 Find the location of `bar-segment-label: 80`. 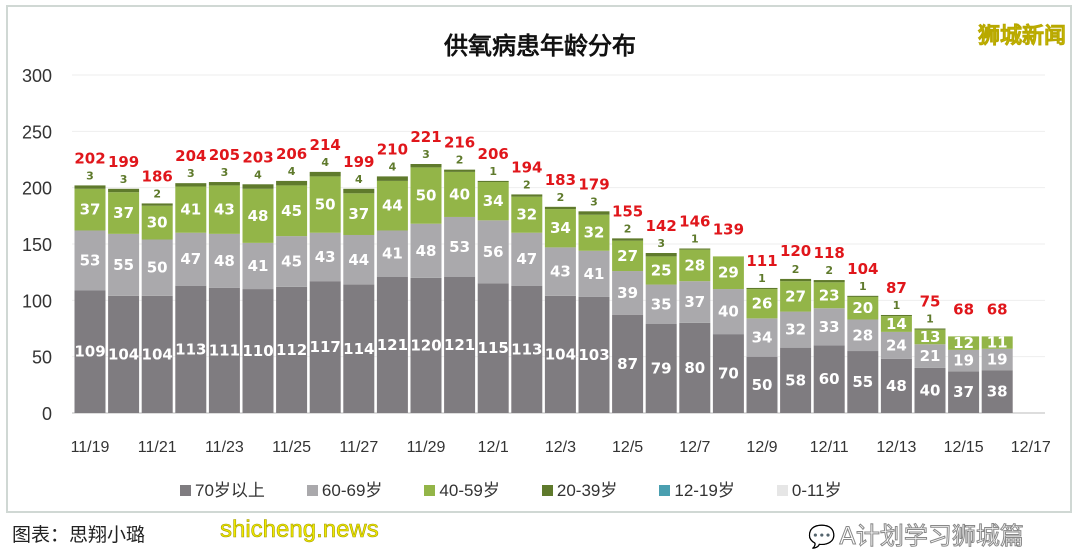

bar-segment-label: 80 is located at coordinates (694, 368).